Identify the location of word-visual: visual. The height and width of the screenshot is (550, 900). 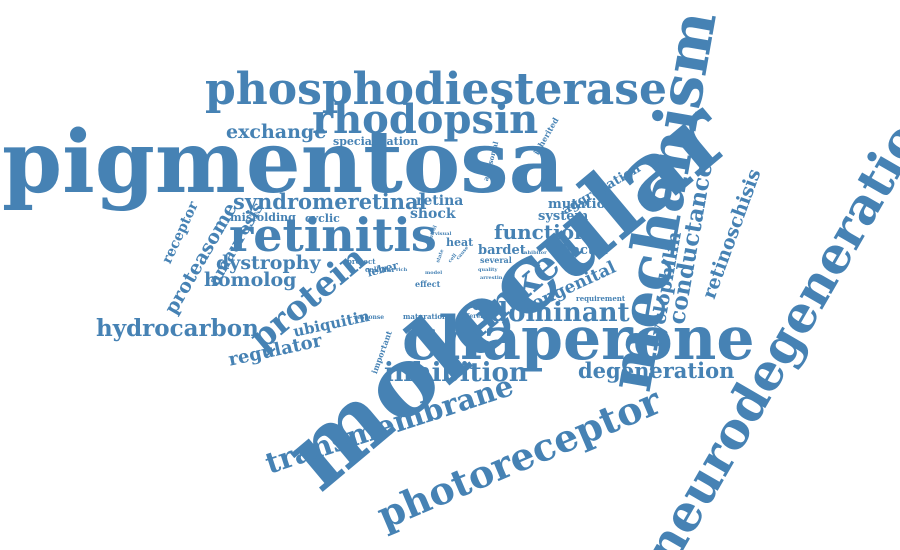
(443, 234).